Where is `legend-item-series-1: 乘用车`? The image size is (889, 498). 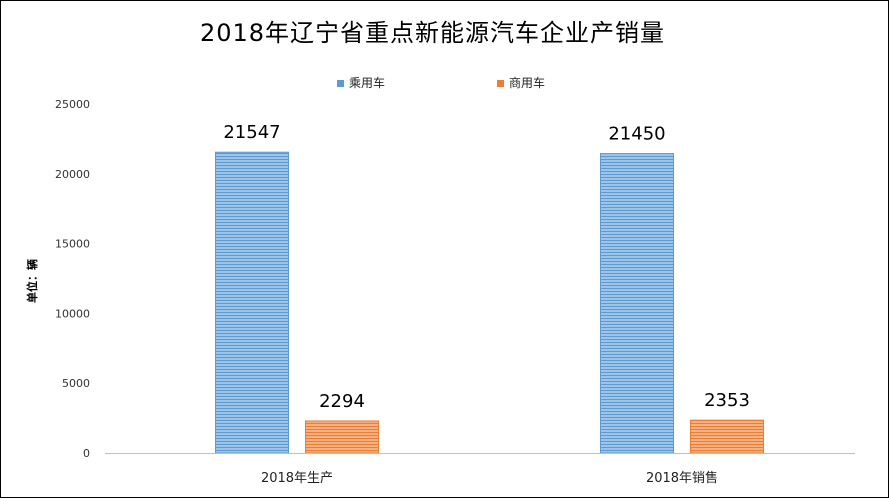 legend-item-series-1: 乘用车 is located at coordinates (361, 82).